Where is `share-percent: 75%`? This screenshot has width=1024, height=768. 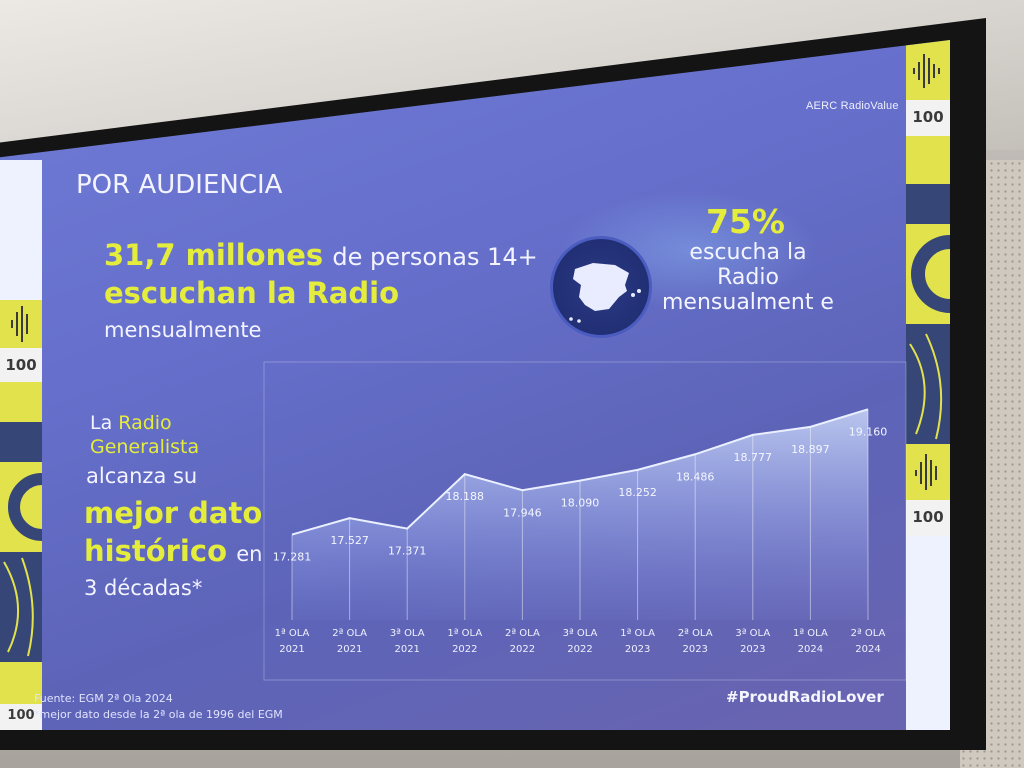
share-percent: 75% is located at coordinates (745, 221).